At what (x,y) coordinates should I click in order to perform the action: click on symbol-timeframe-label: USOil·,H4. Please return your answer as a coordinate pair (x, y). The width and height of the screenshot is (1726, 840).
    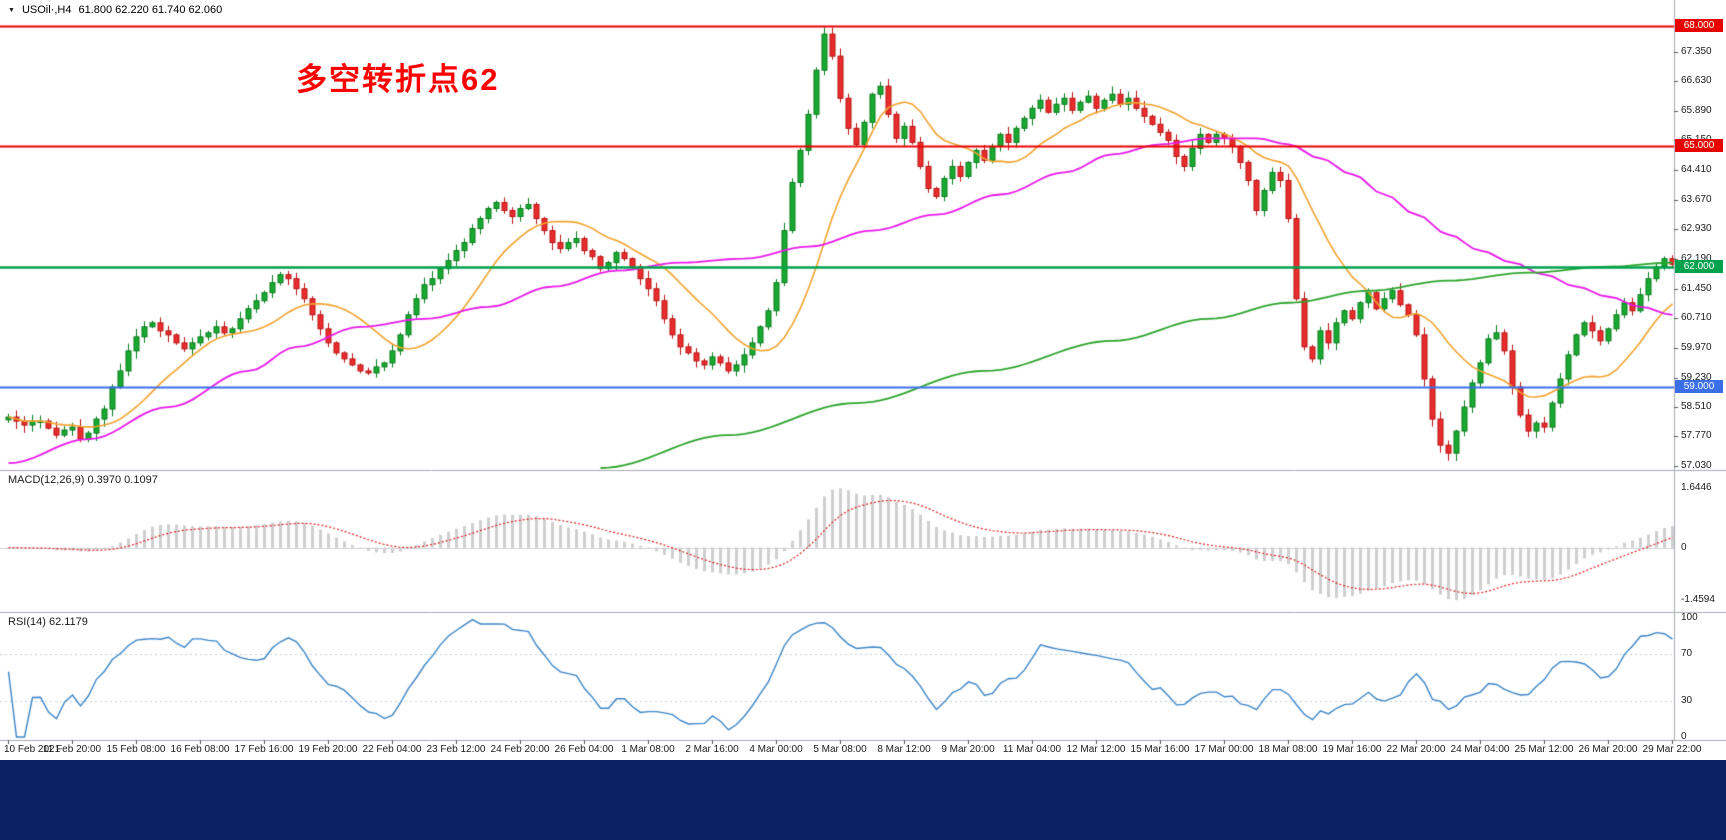
    Looking at the image, I should click on (46, 10).